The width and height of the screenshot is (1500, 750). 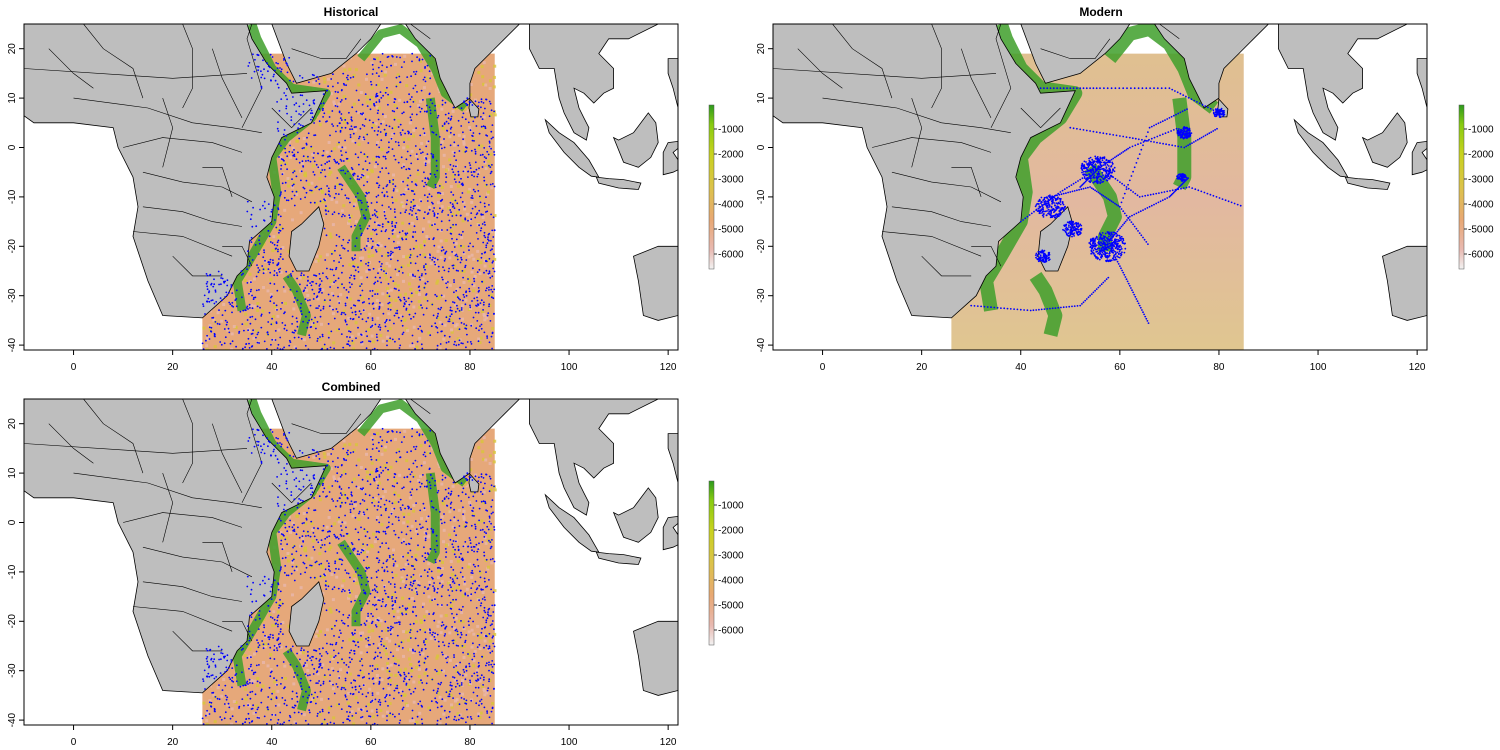 I want to click on panel-title: Historical, so click(x=351, y=12).